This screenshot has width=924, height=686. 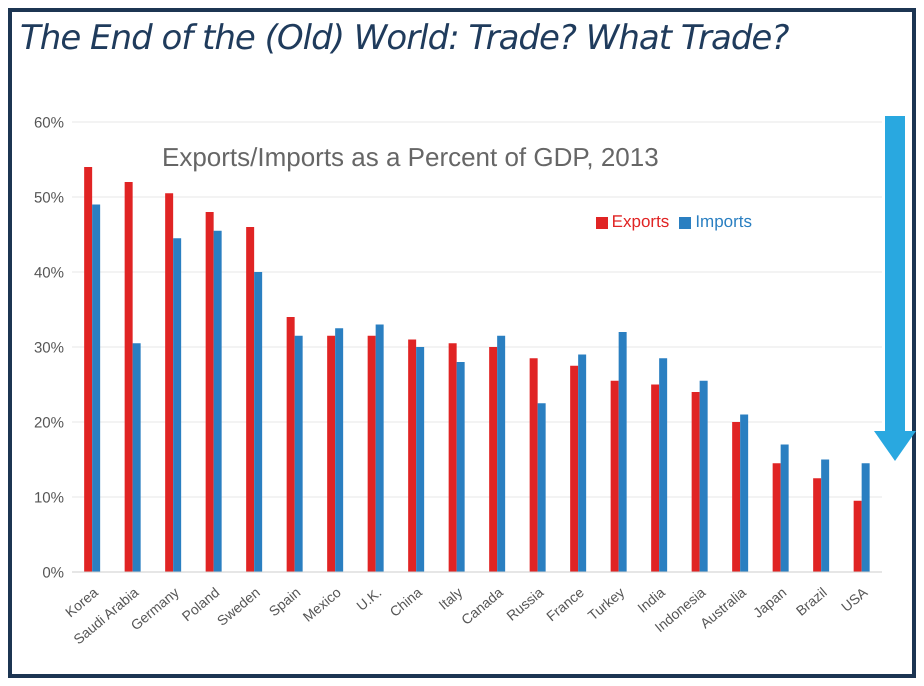 I want to click on text: Exports/Imports as a Percent of GDP, 2013, so click(x=410, y=157).